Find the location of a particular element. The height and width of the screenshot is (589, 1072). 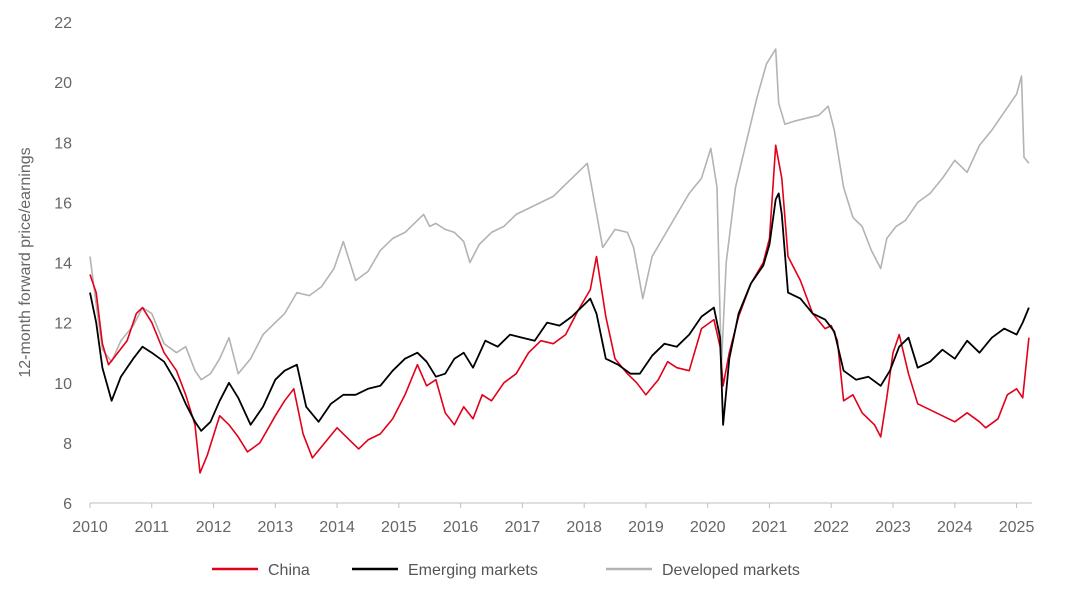

x-tick-label: 2023 is located at coordinates (893, 527).